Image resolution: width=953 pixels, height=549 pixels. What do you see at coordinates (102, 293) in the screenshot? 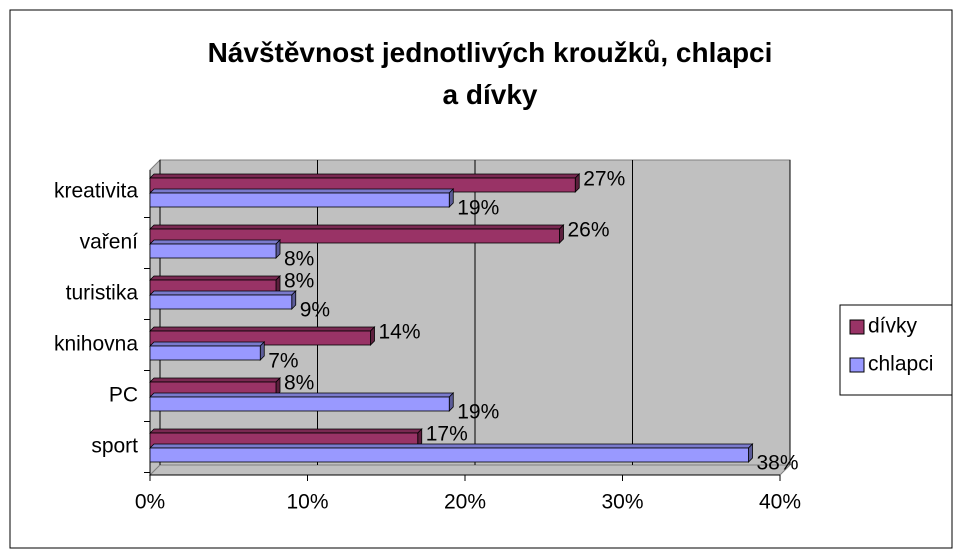
I see `y-tick-label: turistika` at bounding box center [102, 293].